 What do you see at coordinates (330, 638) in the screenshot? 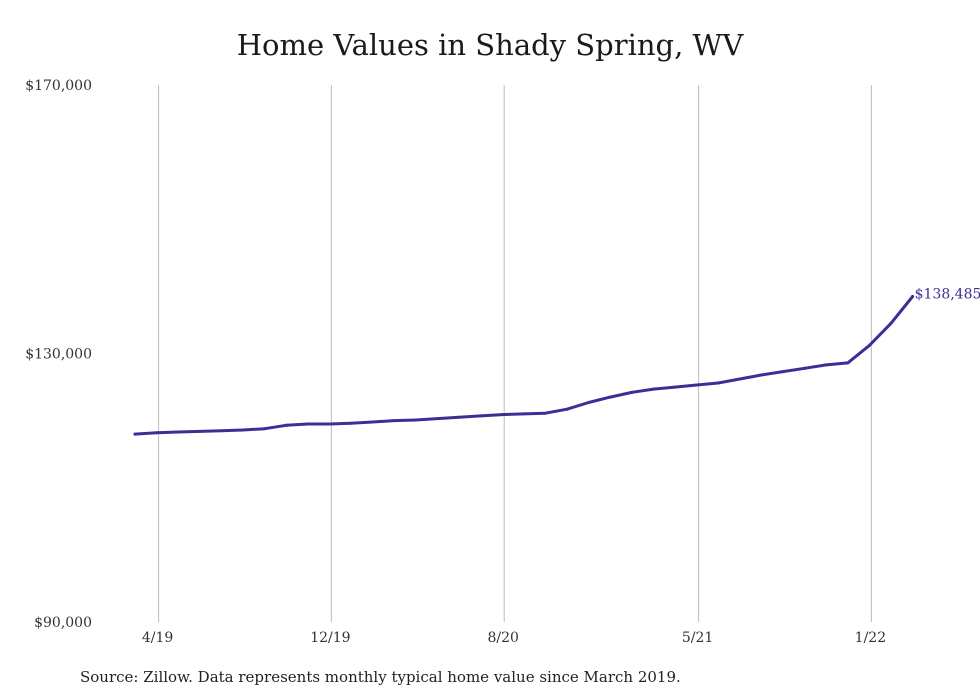
I see `x-tick-label: 12/19` at bounding box center [330, 638].